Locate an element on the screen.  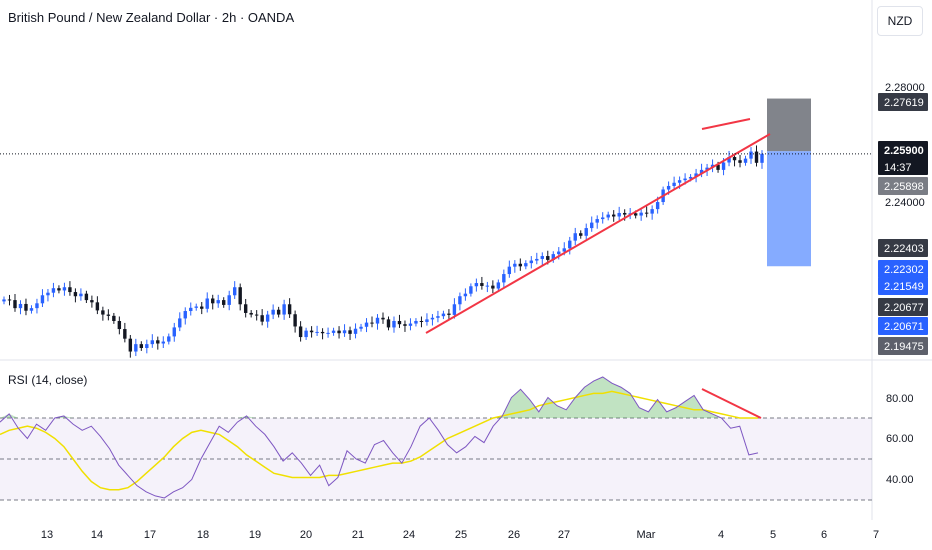
x-tick-label: 26 is located at coordinates (514, 535).